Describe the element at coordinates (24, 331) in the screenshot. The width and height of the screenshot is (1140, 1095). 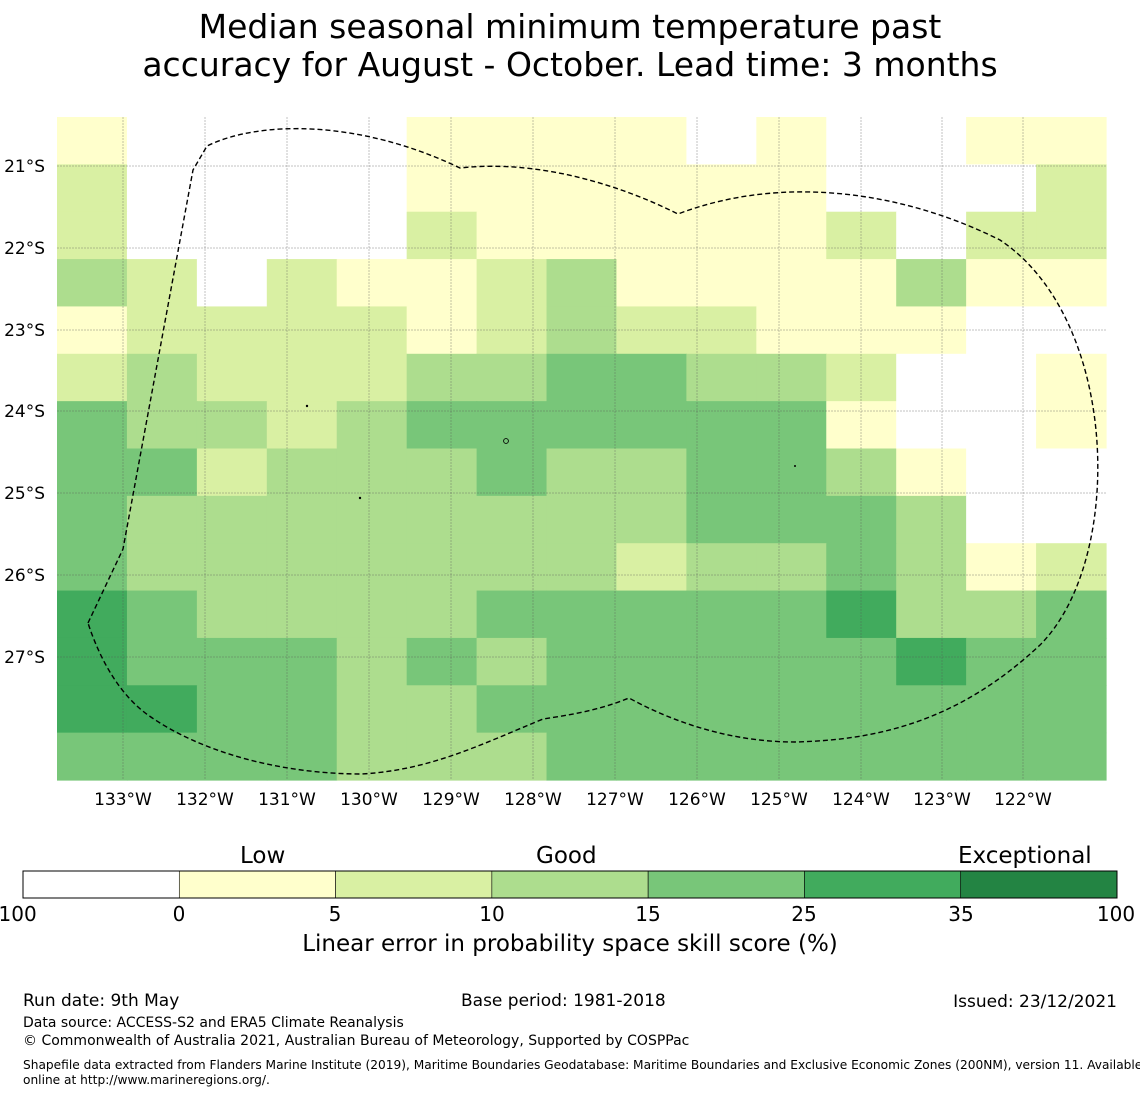
I see `latitude-label: 23°S` at that location.